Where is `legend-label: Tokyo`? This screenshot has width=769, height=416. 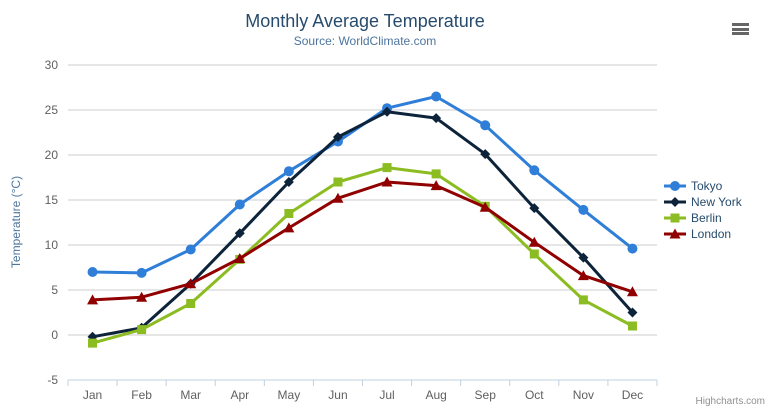
legend-label: Tokyo is located at coordinates (707, 186).